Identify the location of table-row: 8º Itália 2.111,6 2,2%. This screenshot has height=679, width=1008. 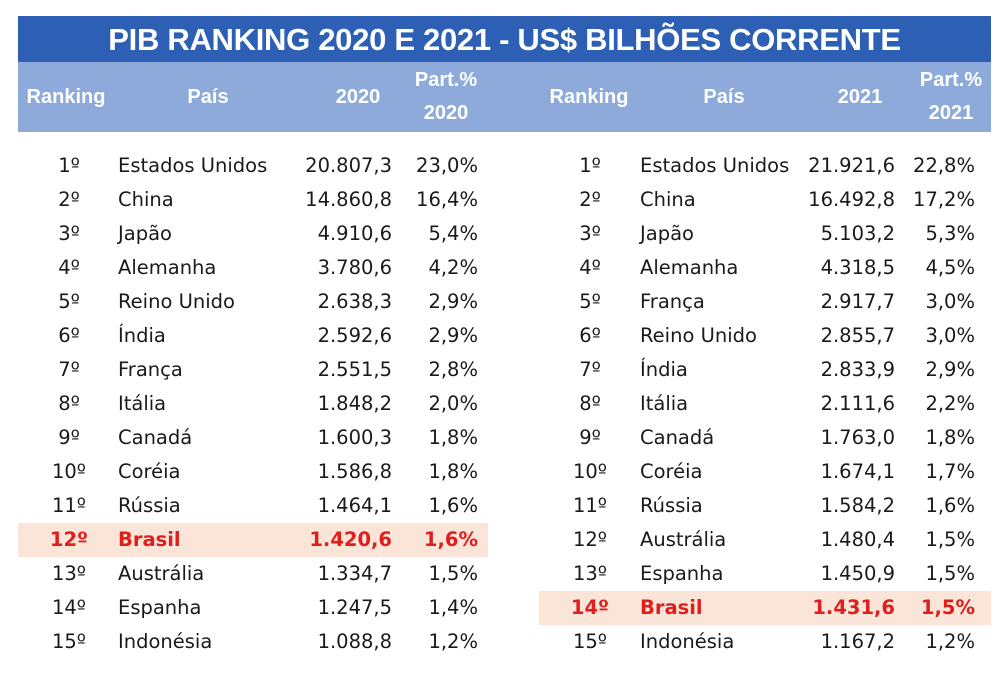
(765, 404).